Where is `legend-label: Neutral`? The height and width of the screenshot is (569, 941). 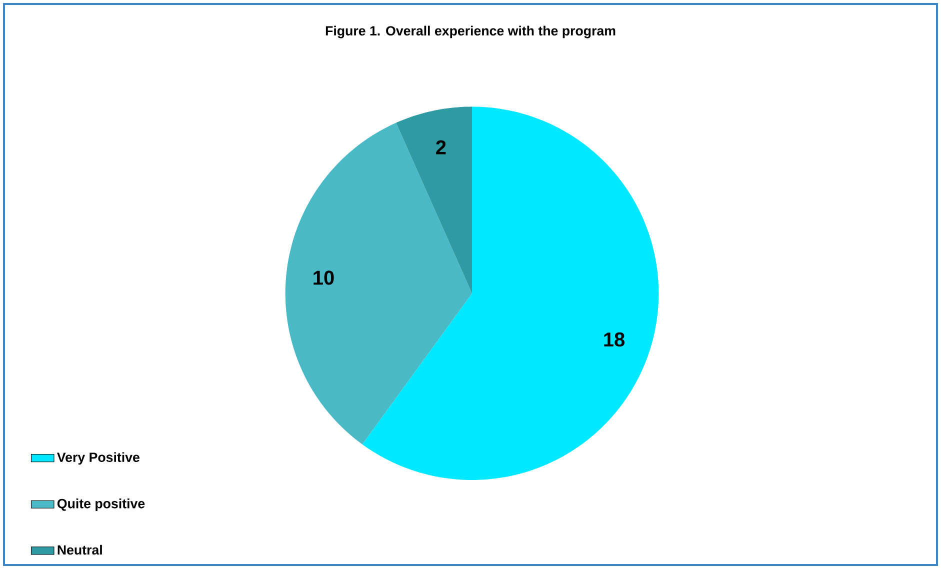
legend-label: Neutral is located at coordinates (80, 549).